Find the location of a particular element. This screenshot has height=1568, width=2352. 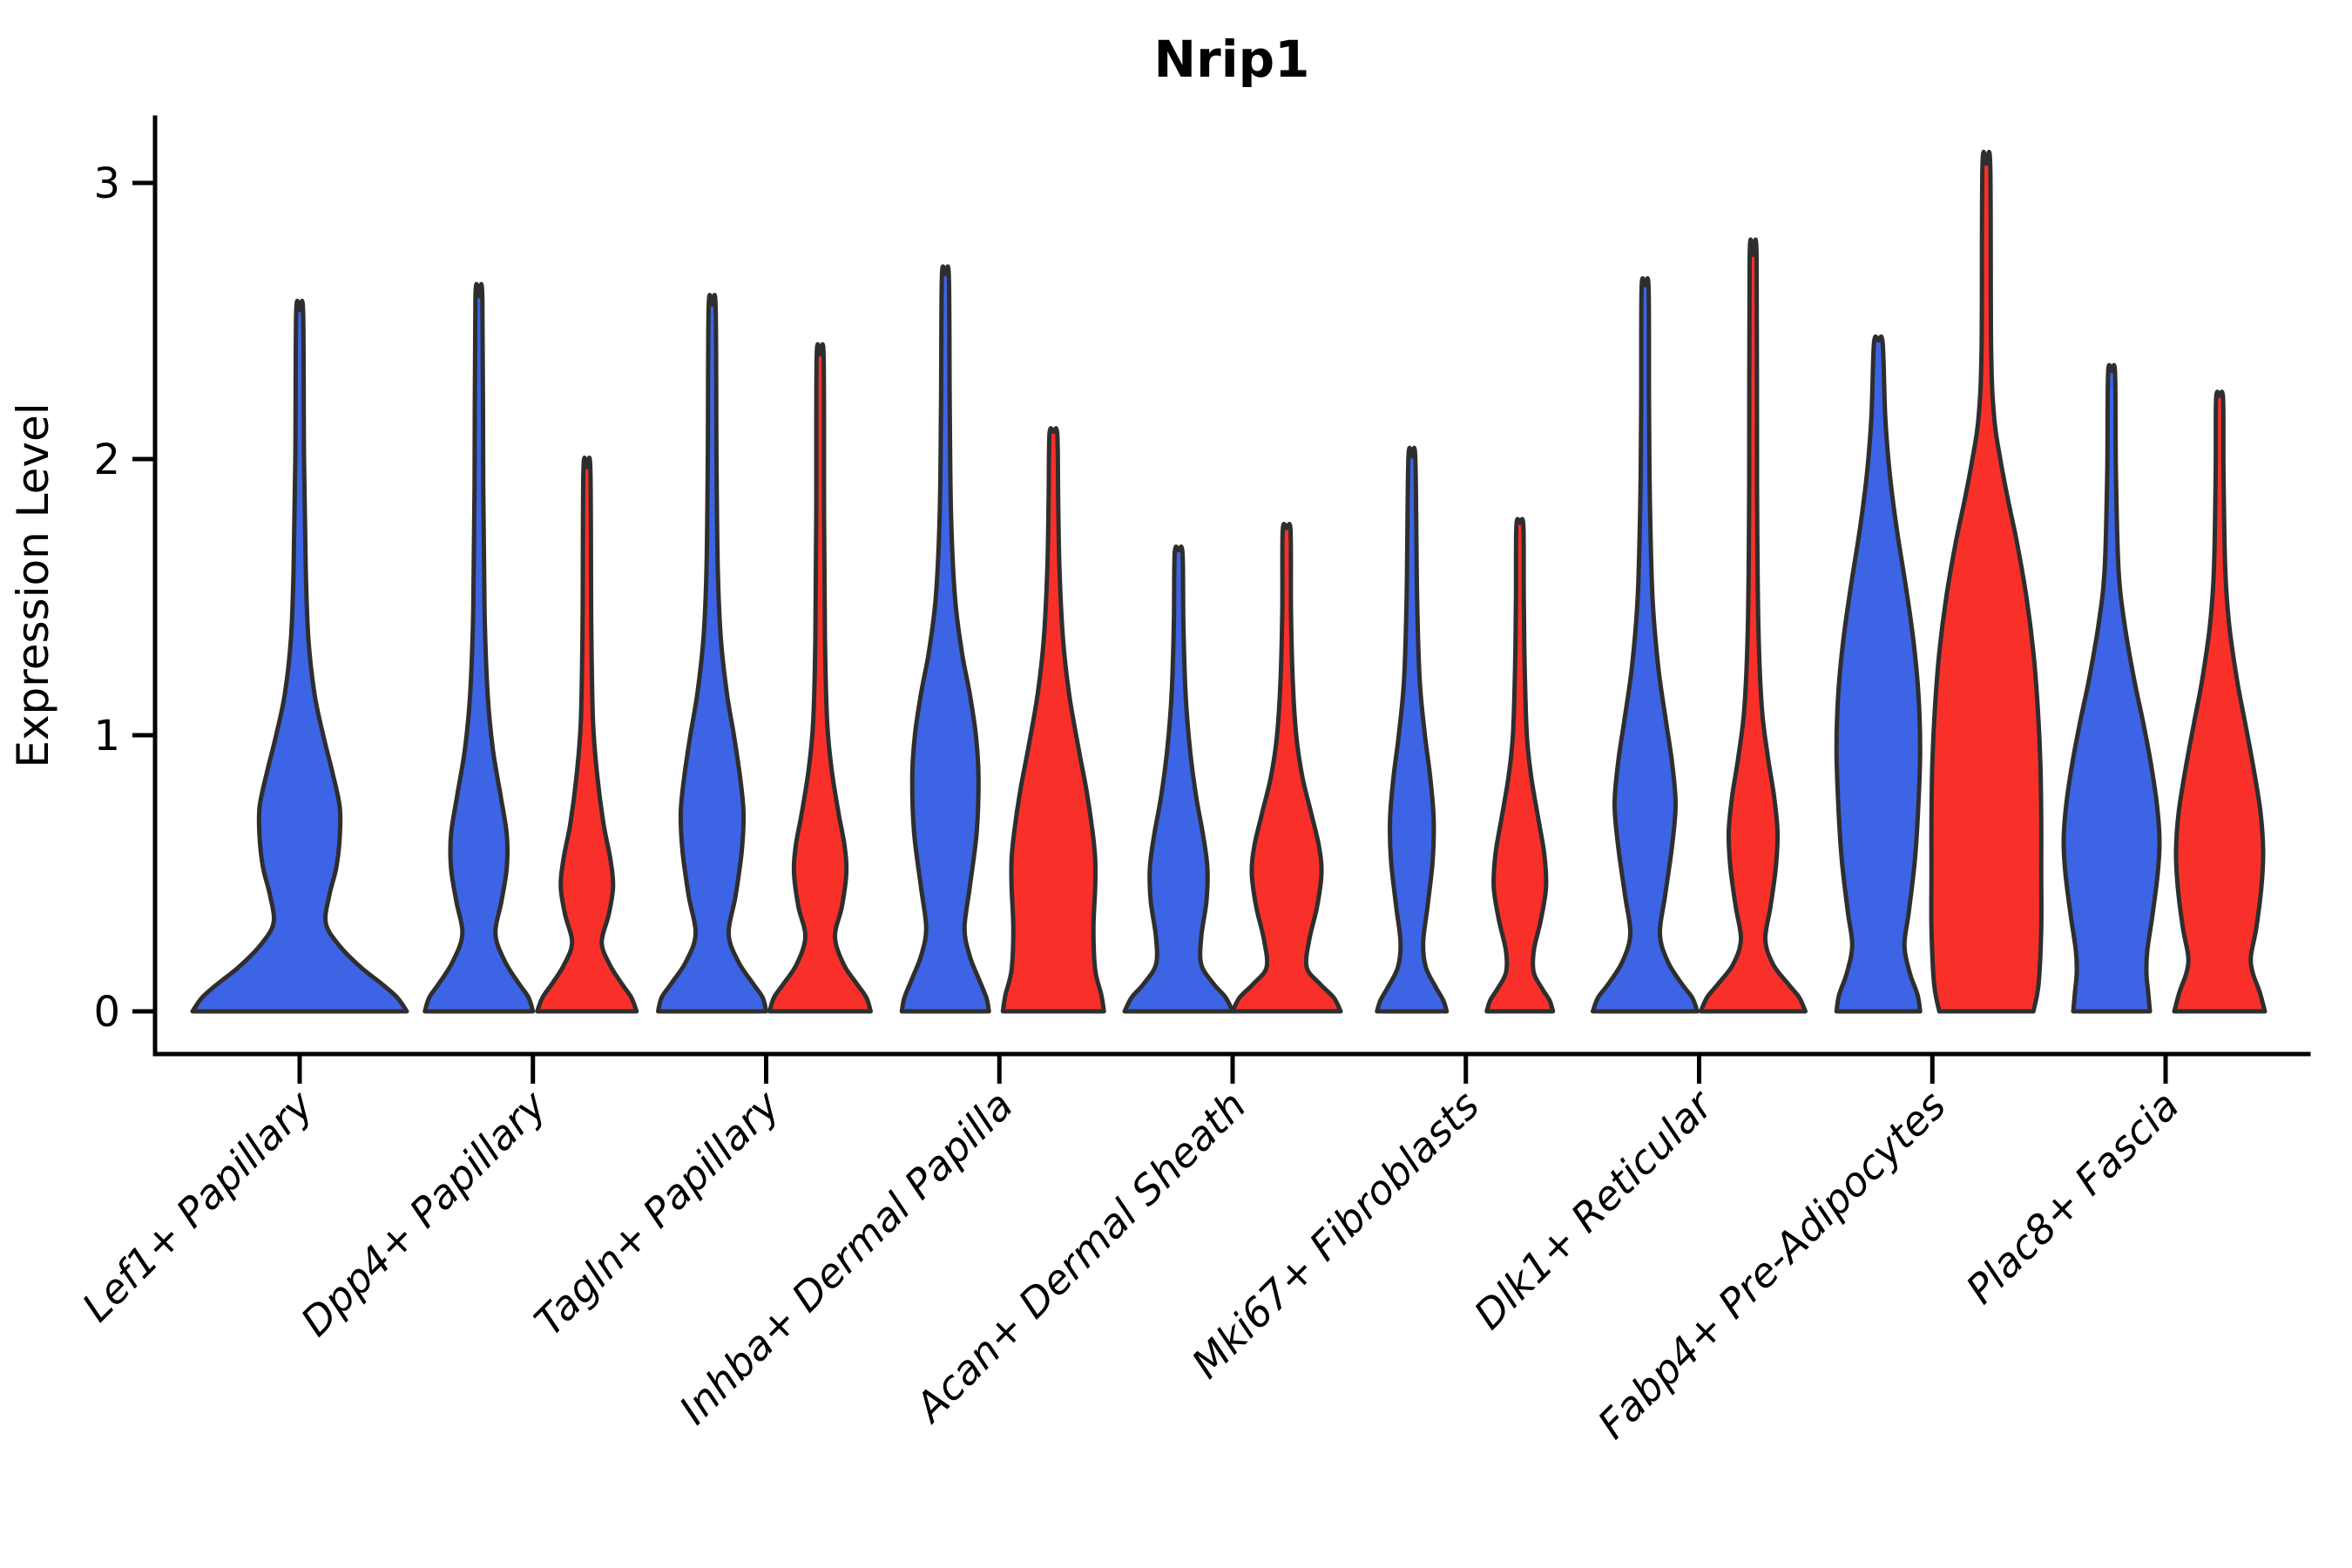

y-tick-label-2: 2 is located at coordinates (106, 460).